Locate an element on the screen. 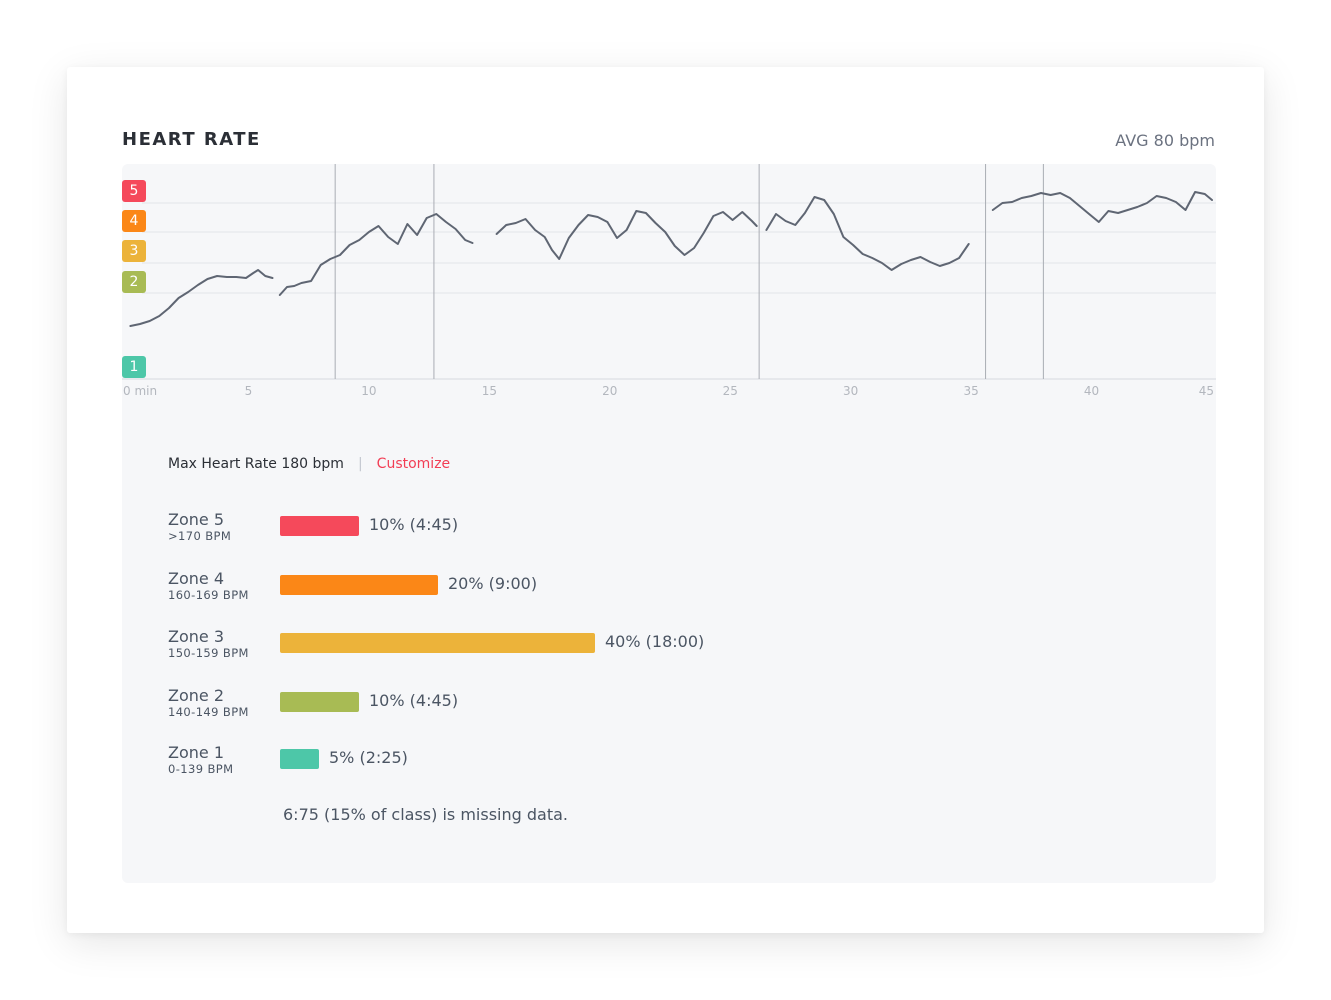 This screenshot has width=1331, height=1000. avg-bpm: AVG 80 bpm is located at coordinates (1165, 140).